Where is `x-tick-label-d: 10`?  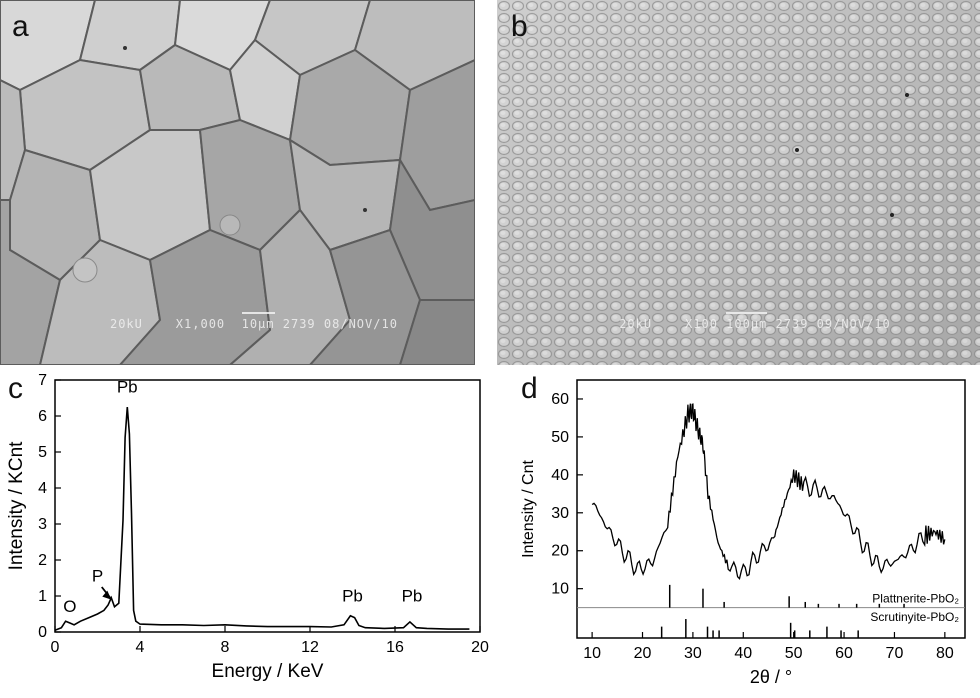
x-tick-label-d: 10 is located at coordinates (592, 653).